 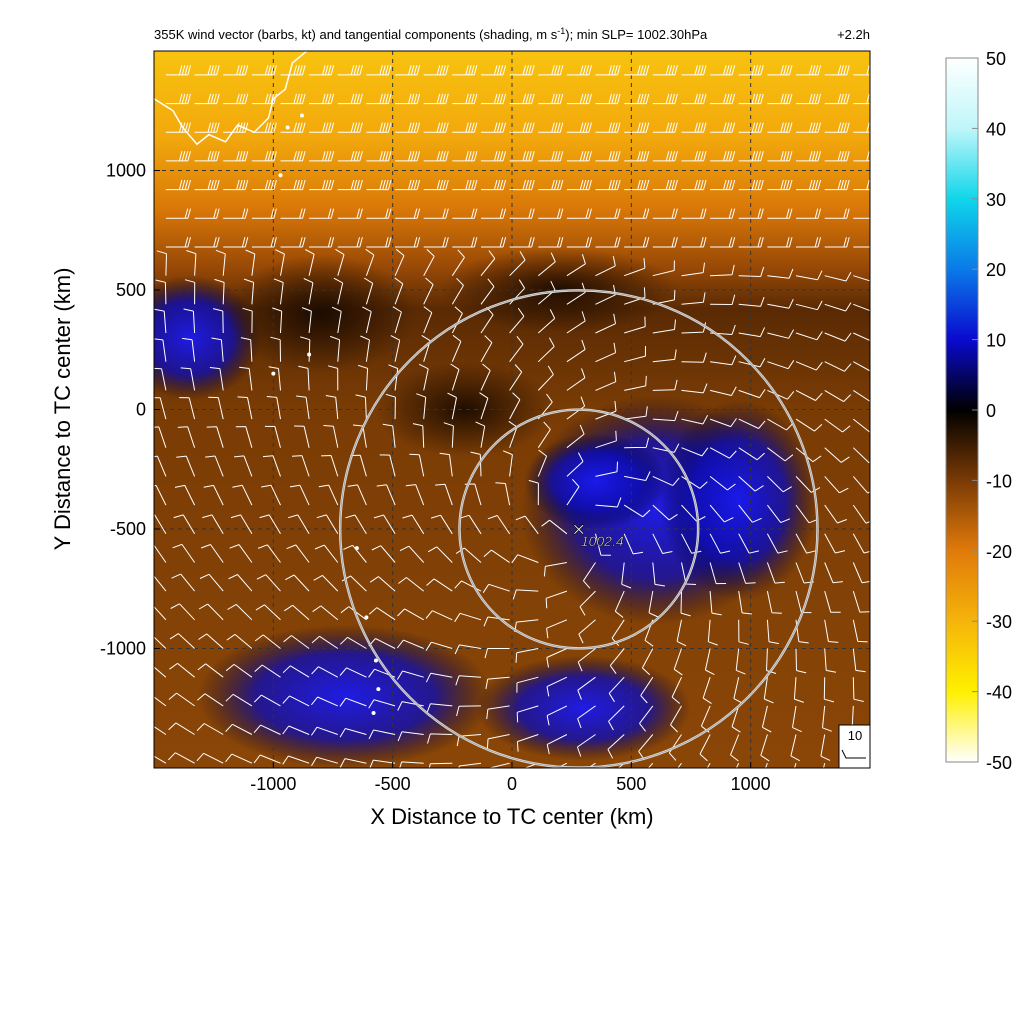 What do you see at coordinates (996, 59) in the screenshot?
I see `colorbar-tick-label-0: 50` at bounding box center [996, 59].